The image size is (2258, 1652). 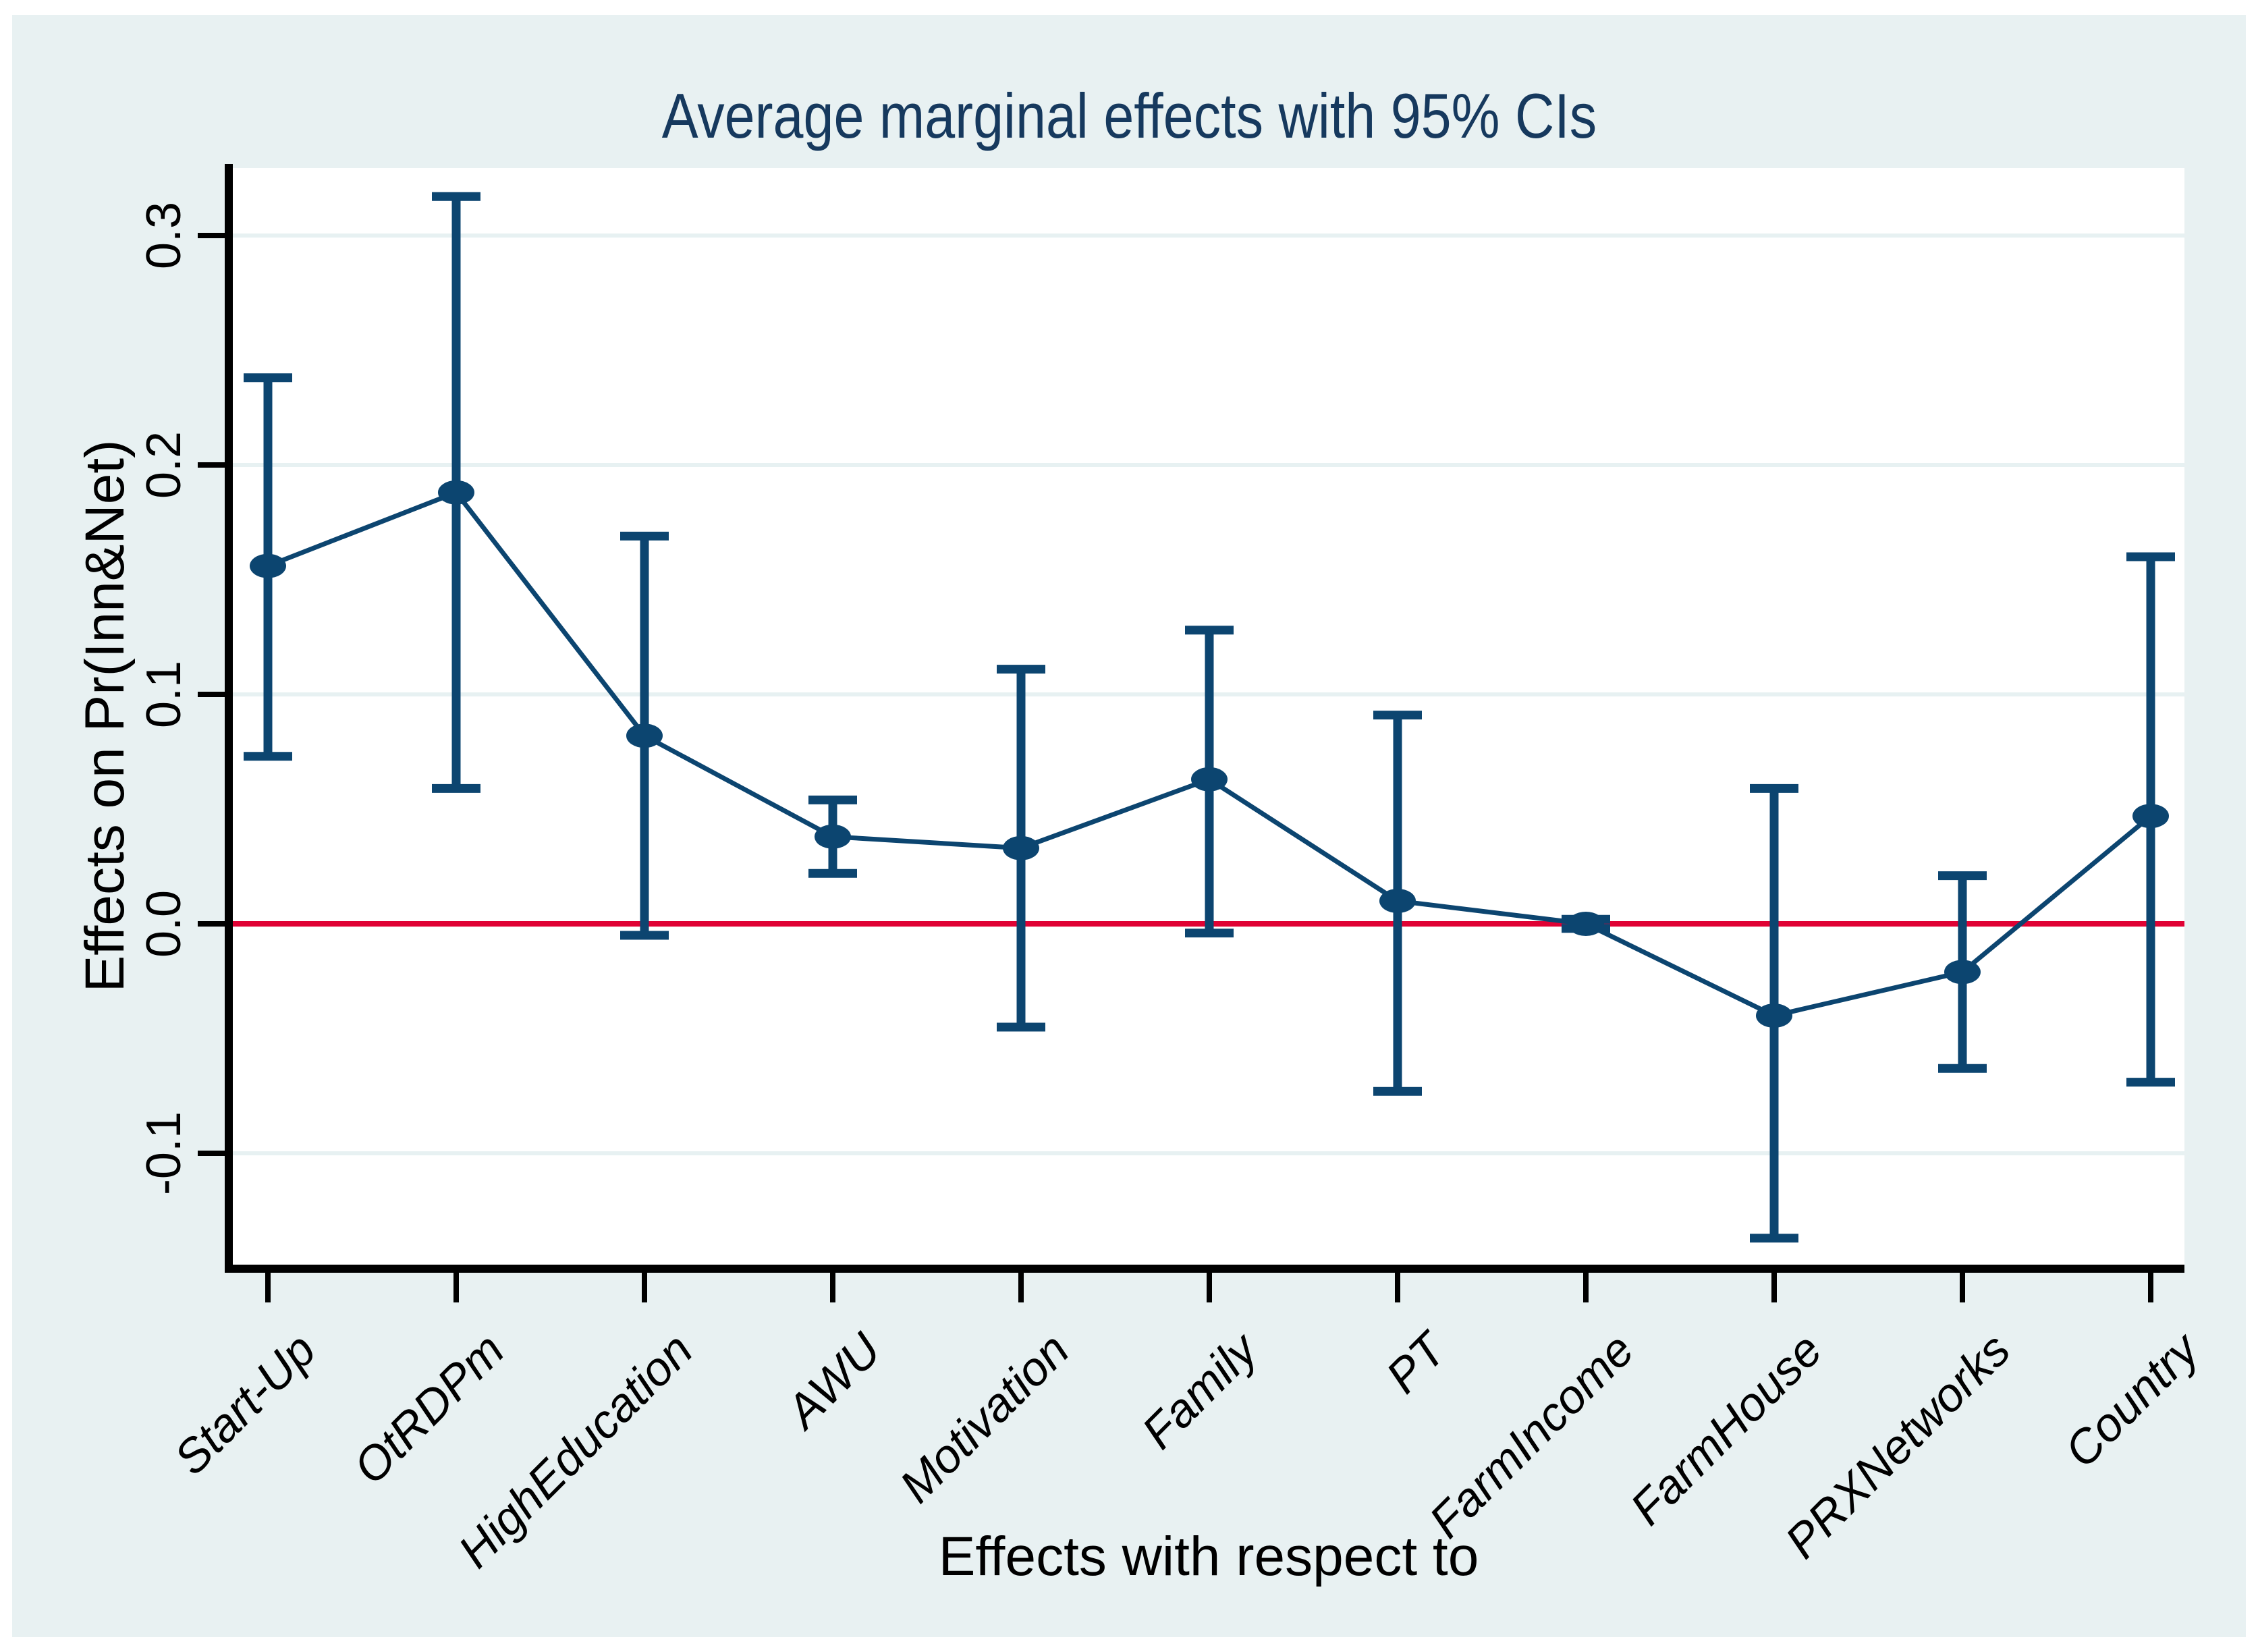 I want to click on x-tick-label: OtRDPm, so click(x=428, y=1408).